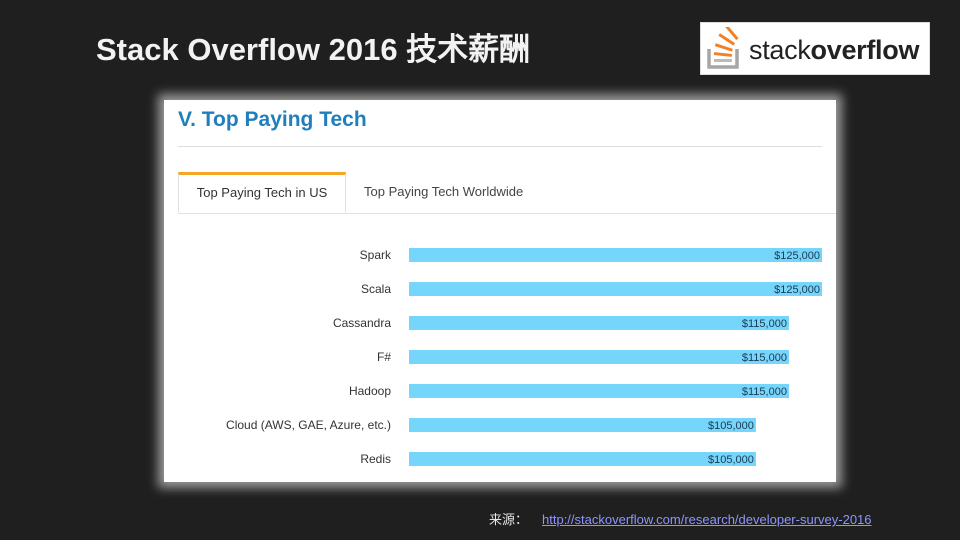  I want to click on bar-label: F#, so click(384, 357).